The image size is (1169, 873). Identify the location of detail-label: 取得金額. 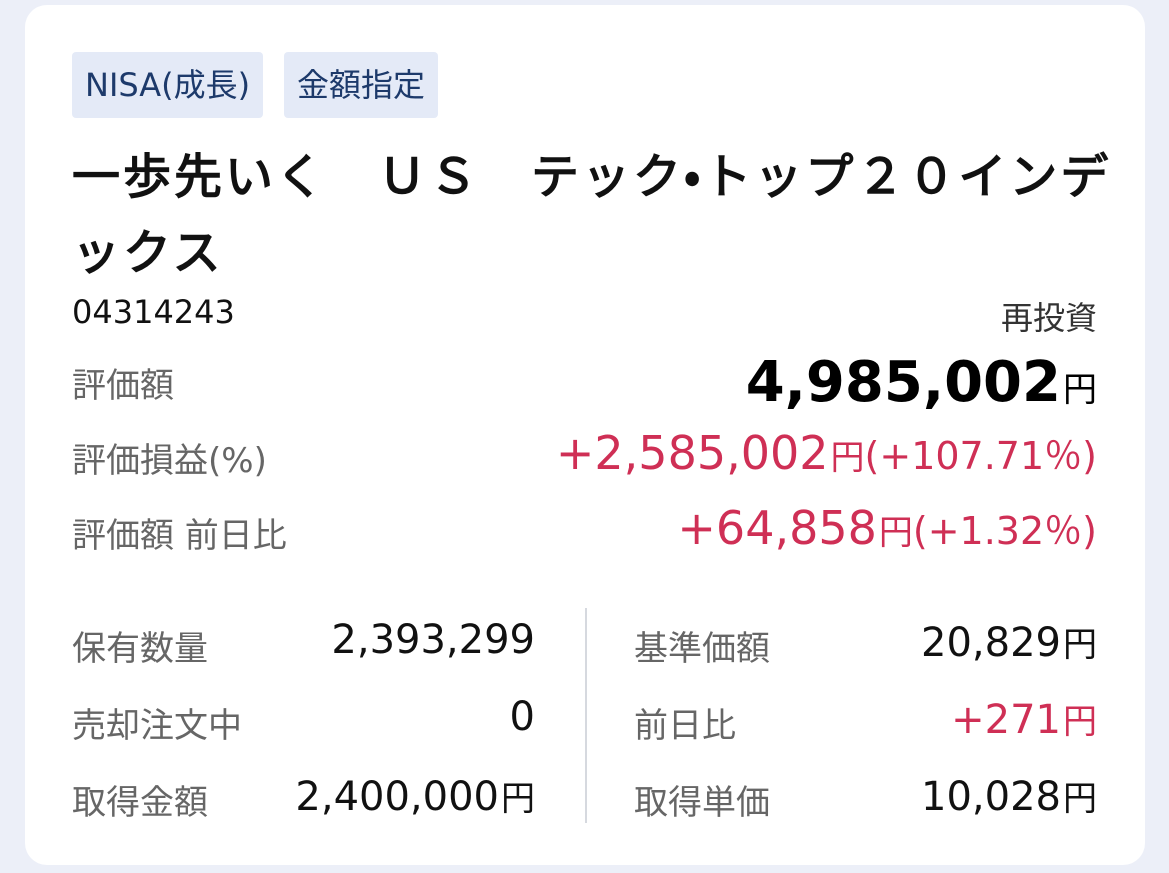
(140, 803).